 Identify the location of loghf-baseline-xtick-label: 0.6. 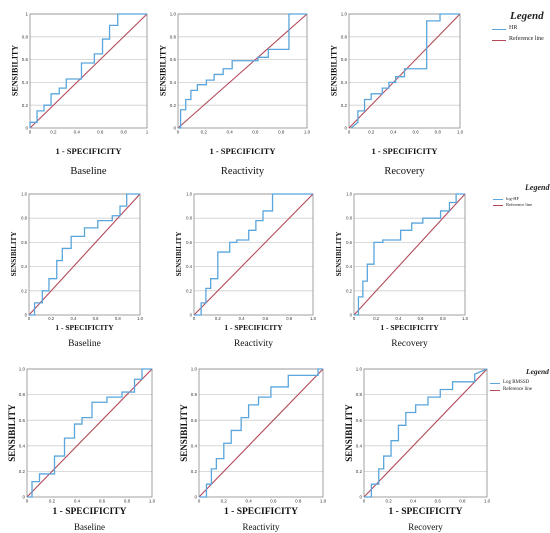
(96, 318).